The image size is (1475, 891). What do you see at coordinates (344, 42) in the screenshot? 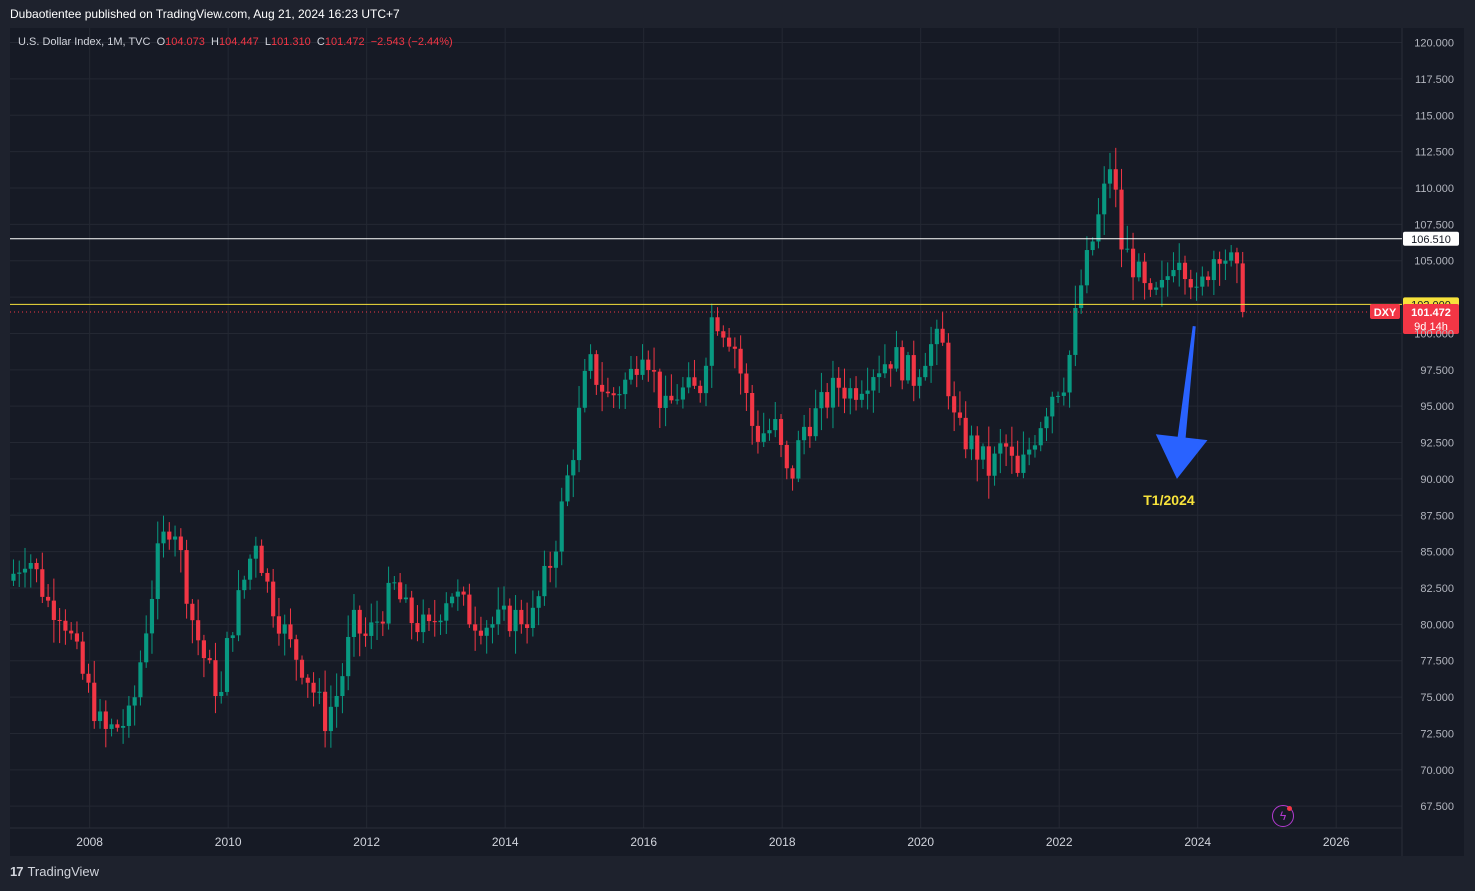
I see `close-value: 101.472` at bounding box center [344, 42].